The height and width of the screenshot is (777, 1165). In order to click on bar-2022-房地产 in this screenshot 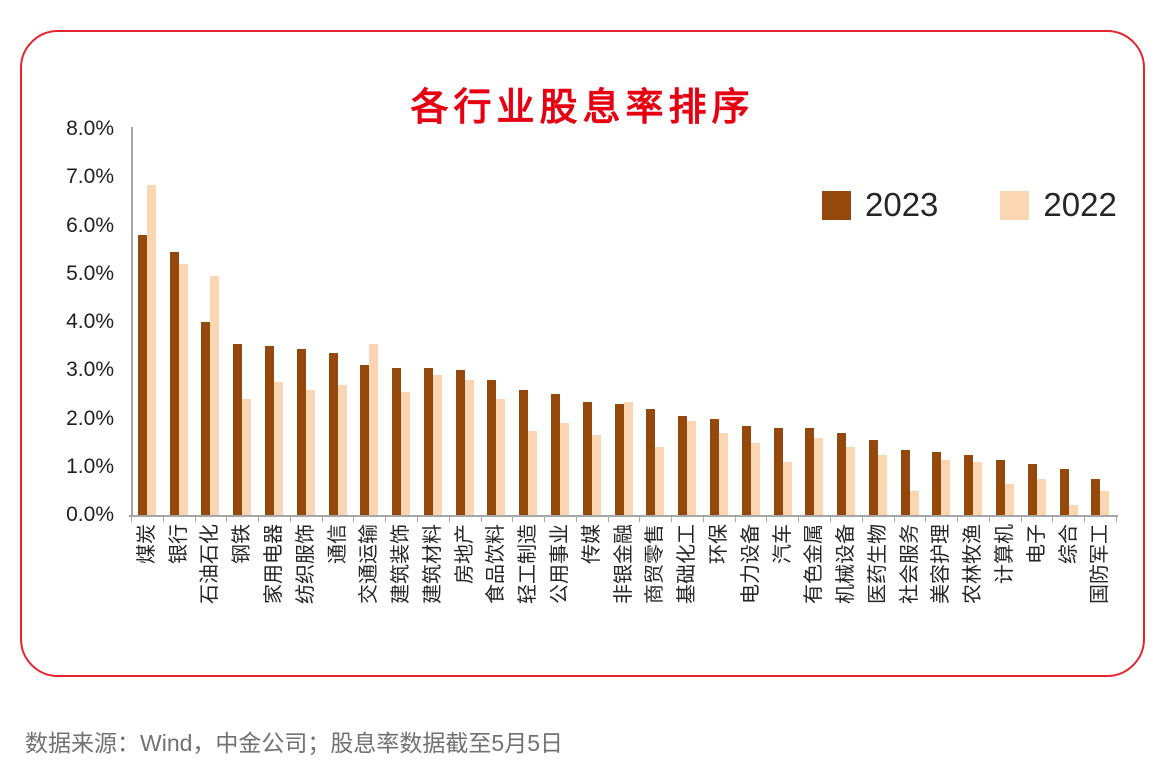, I will do `click(469, 447)`.